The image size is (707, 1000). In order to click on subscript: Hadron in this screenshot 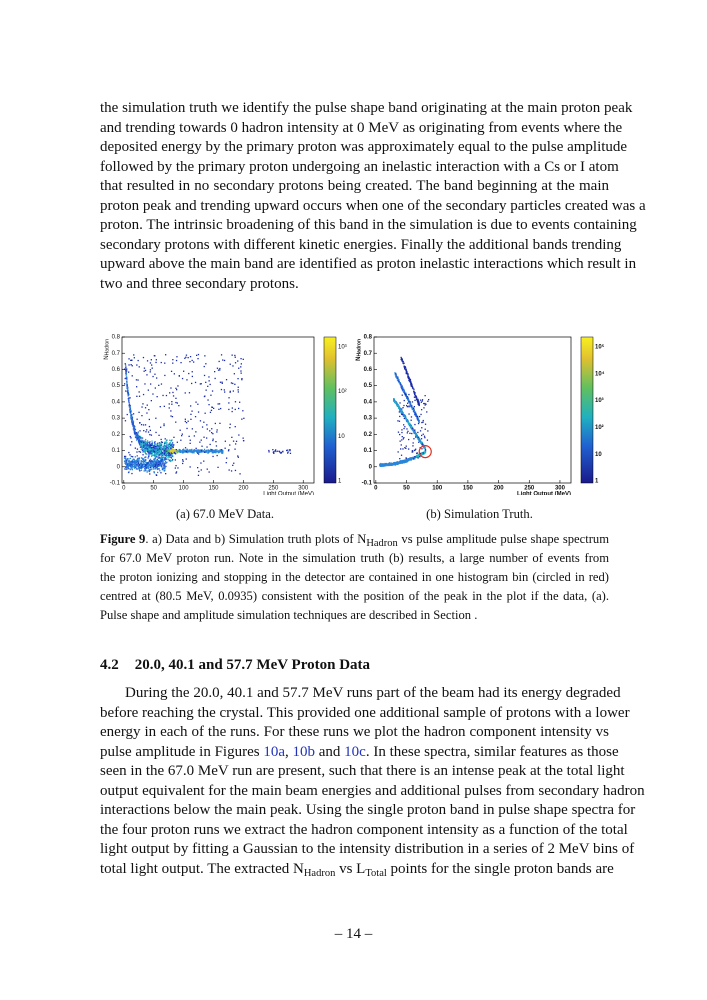, I will do `click(108, 347)`.